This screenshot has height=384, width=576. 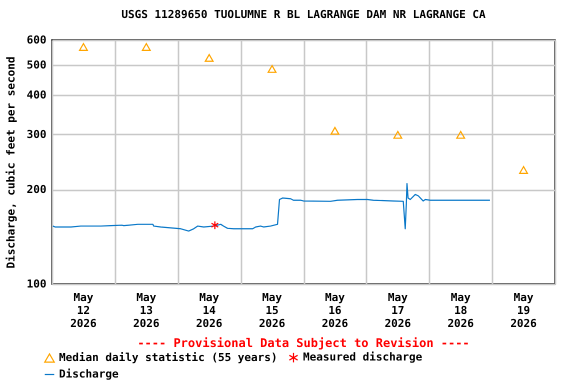 What do you see at coordinates (272, 310) in the screenshot?
I see `x-tick-label: May 15 2026` at bounding box center [272, 310].